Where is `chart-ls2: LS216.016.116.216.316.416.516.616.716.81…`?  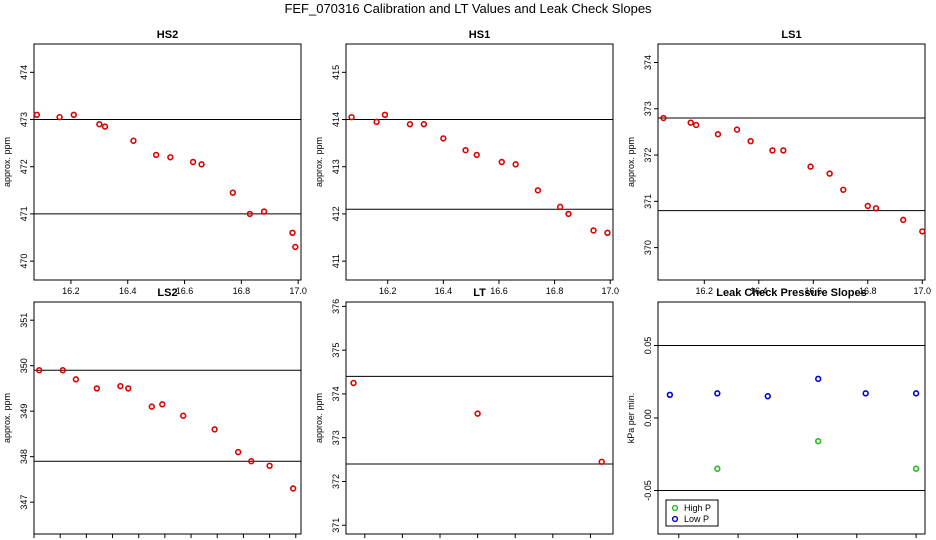 chart-ls2: LS216.016.116.216.316.416.516.616.716.81… is located at coordinates (152, 412).